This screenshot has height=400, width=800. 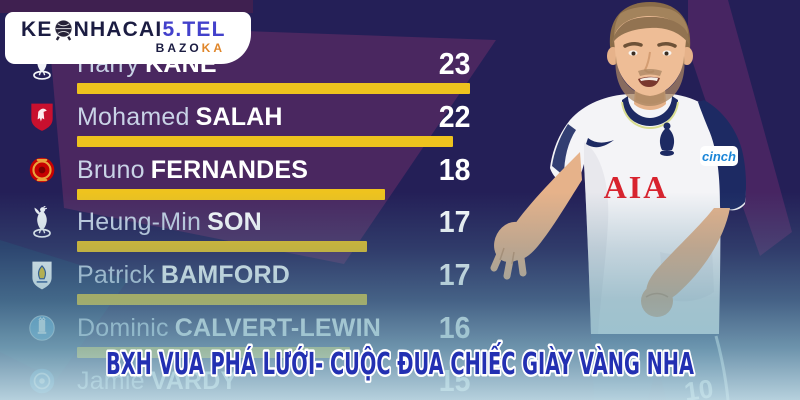 What do you see at coordinates (116, 275) in the screenshot?
I see `player-first-name: Patrick` at bounding box center [116, 275].